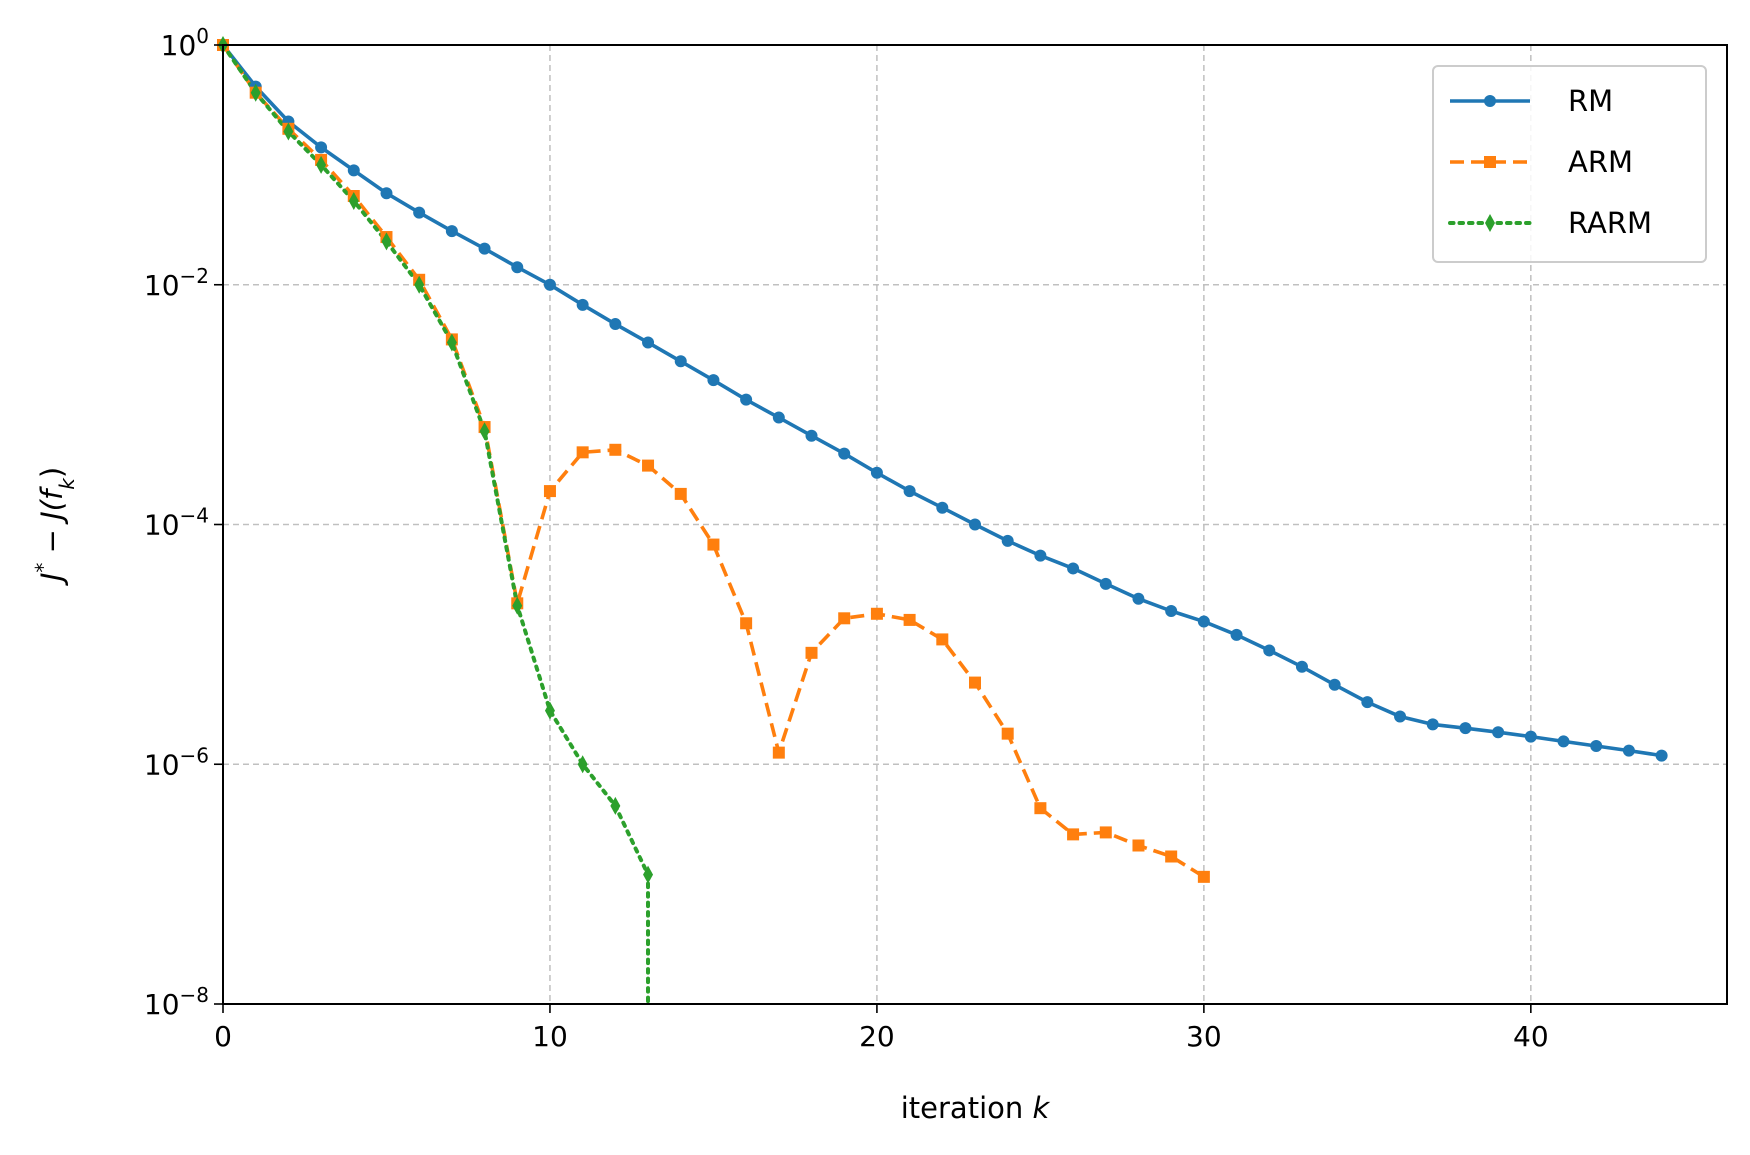 The image size is (1750, 1155). I want to click on legend-box, so click(1569, 164).